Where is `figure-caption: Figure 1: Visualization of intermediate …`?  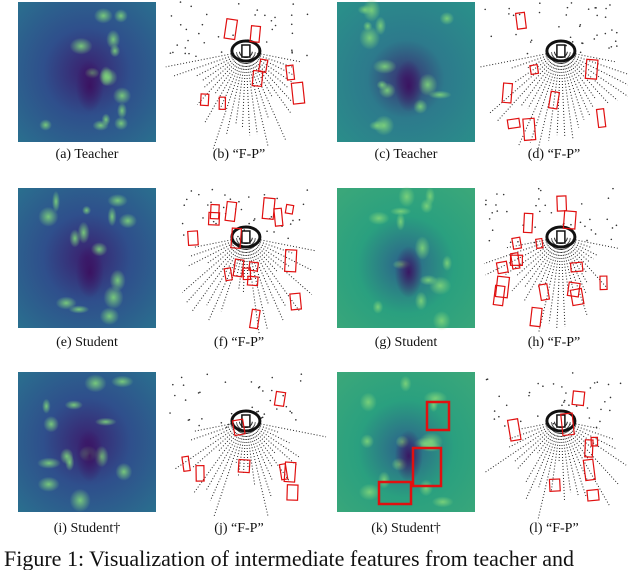 figure-caption: Figure 1: Visualization of intermediate … is located at coordinates (289, 558).